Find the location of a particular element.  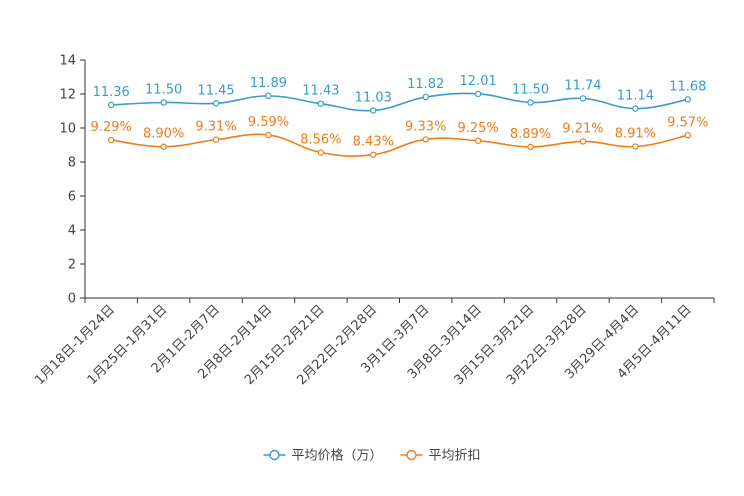

data-label: 8.43% is located at coordinates (373, 142).